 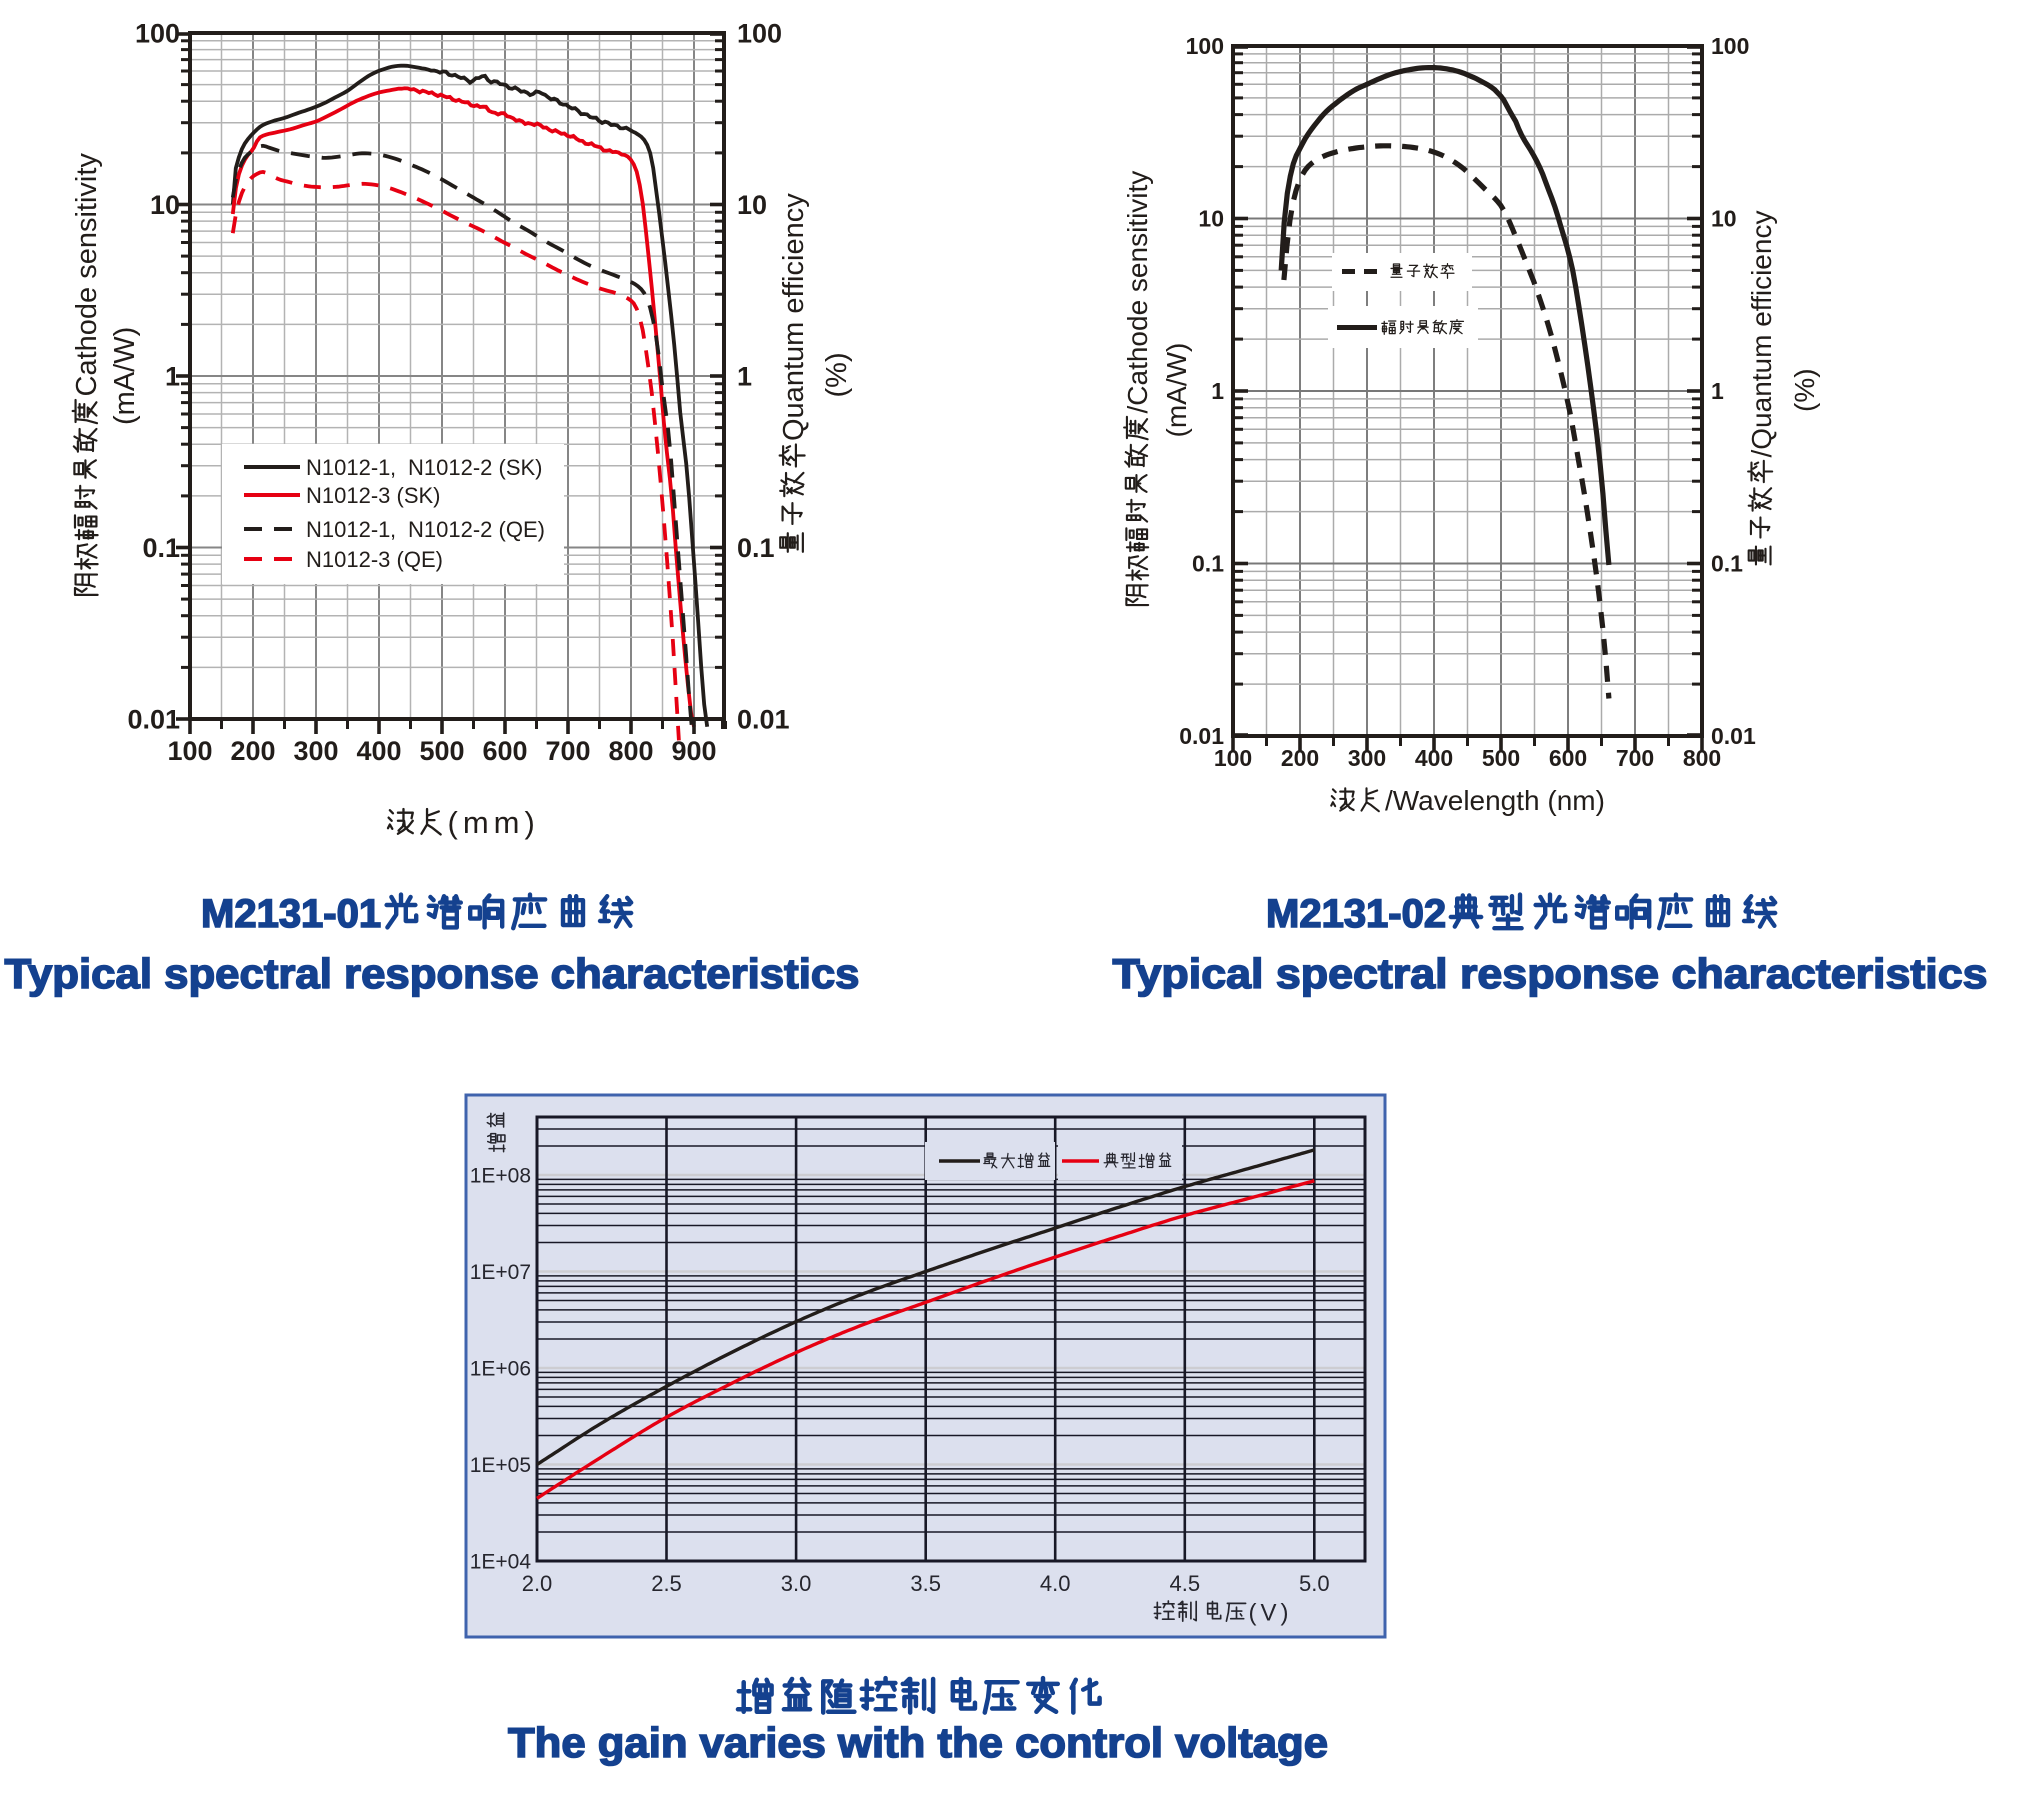 What do you see at coordinates (1055, 1583) in the screenshot?
I see `svg-text: 4.0` at bounding box center [1055, 1583].